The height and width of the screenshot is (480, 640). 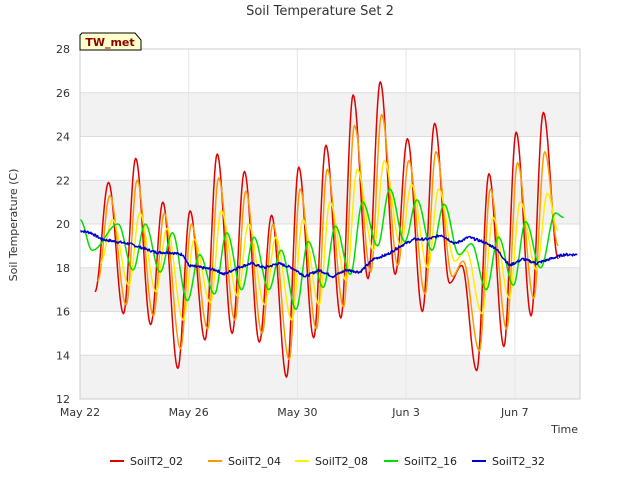 What do you see at coordinates (63, 49) in the screenshot?
I see `y-tick-label: 28` at bounding box center [63, 49].